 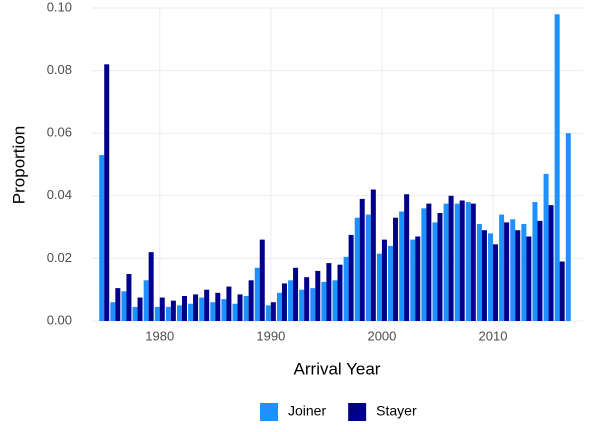 I want to click on x-axis-title: Arrival Year, so click(x=337, y=368).